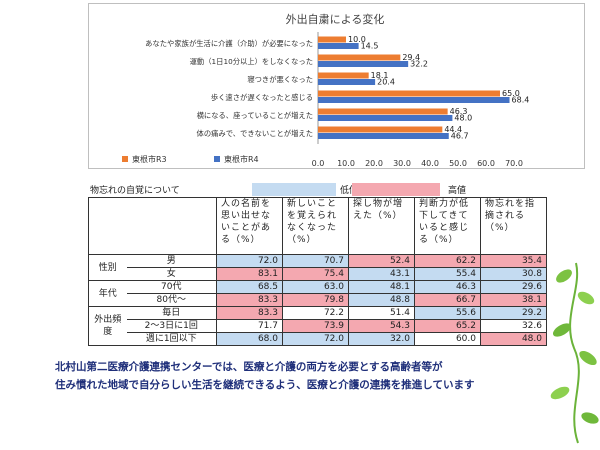 The width and height of the screenshot is (600, 450). Describe the element at coordinates (486, 163) in the screenshot. I see `x-tick-label: 60.0` at that location.